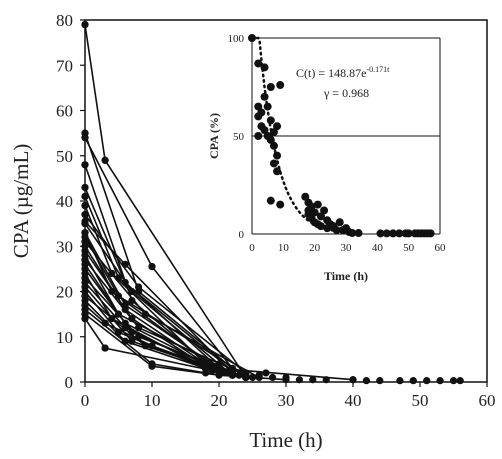 This screenshot has width=502, height=459. I want to click on inset-y-tick-label: 0, so click(242, 235).